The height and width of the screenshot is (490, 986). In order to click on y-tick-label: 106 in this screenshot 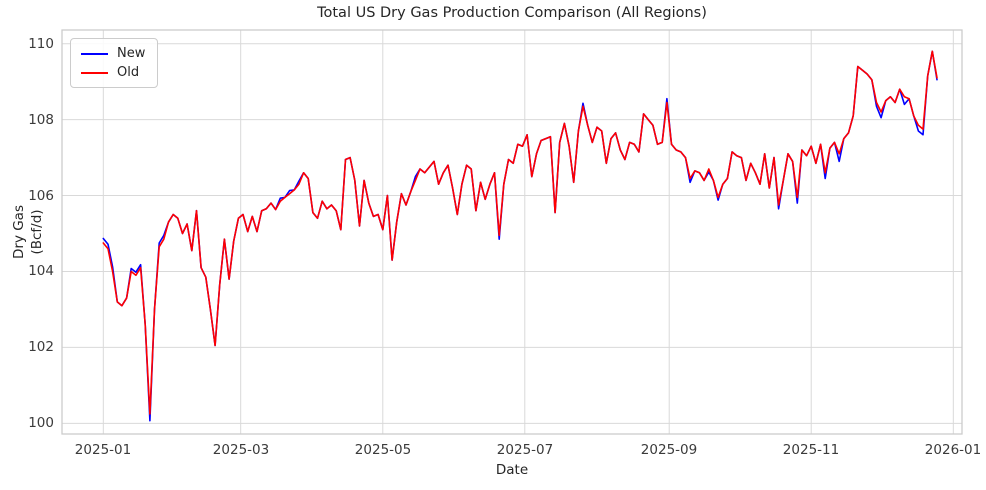, I will do `click(41, 196)`.